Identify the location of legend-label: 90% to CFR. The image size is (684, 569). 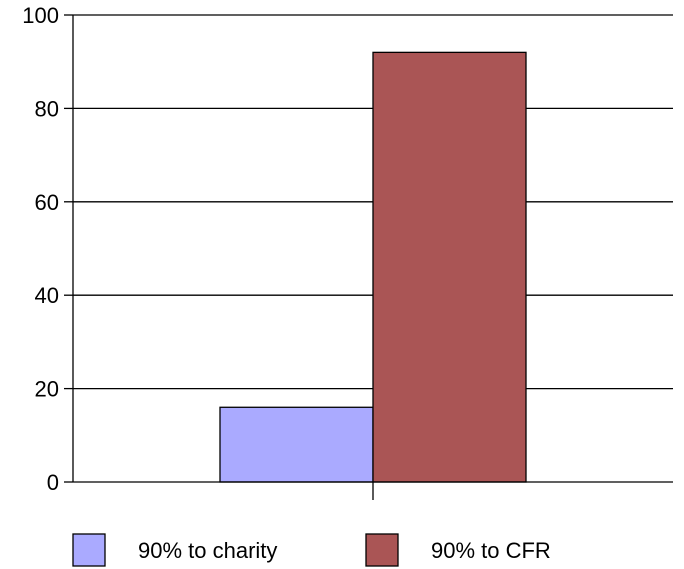
(491, 550).